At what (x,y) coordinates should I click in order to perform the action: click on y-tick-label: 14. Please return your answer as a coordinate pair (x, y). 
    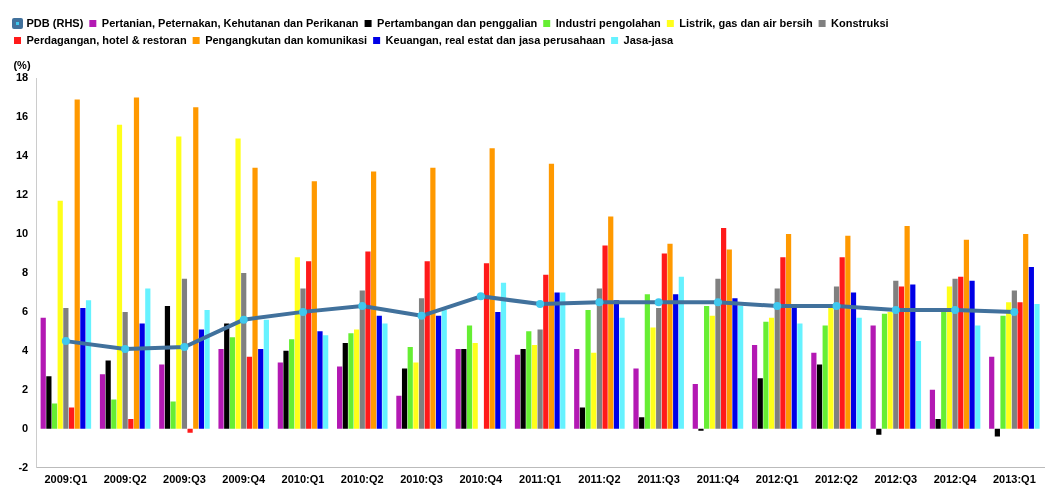
    Looking at the image, I should click on (22, 154).